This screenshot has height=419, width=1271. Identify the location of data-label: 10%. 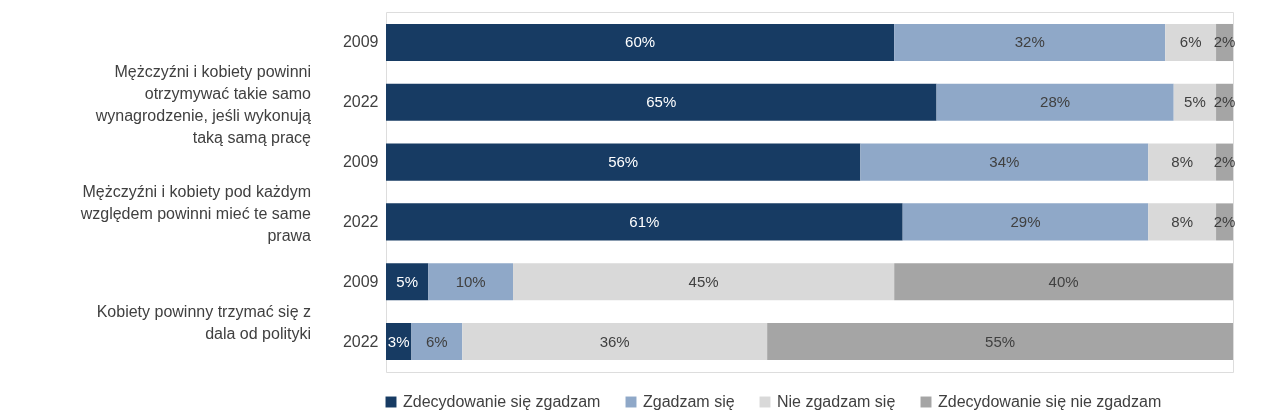
(470, 281).